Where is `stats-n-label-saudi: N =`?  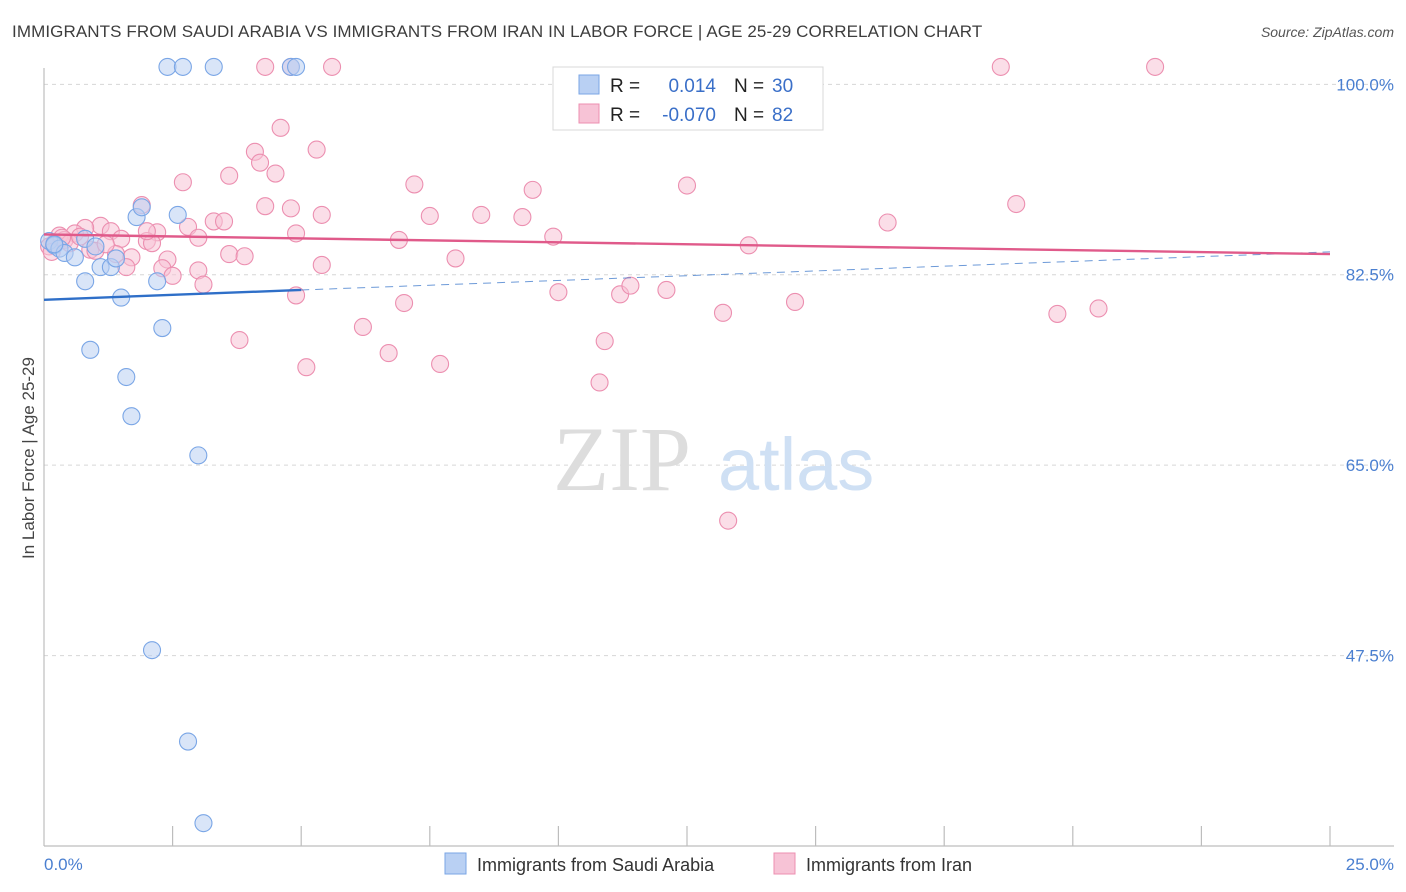 stats-n-label-saudi: N = is located at coordinates (749, 86).